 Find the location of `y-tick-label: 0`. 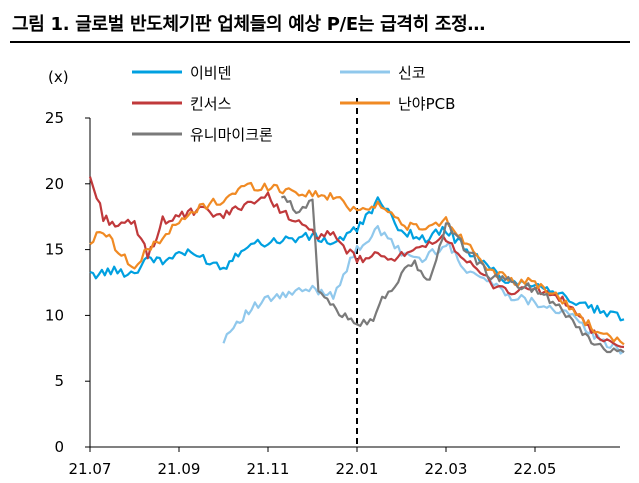

y-tick-label: 0 is located at coordinates (59, 447).